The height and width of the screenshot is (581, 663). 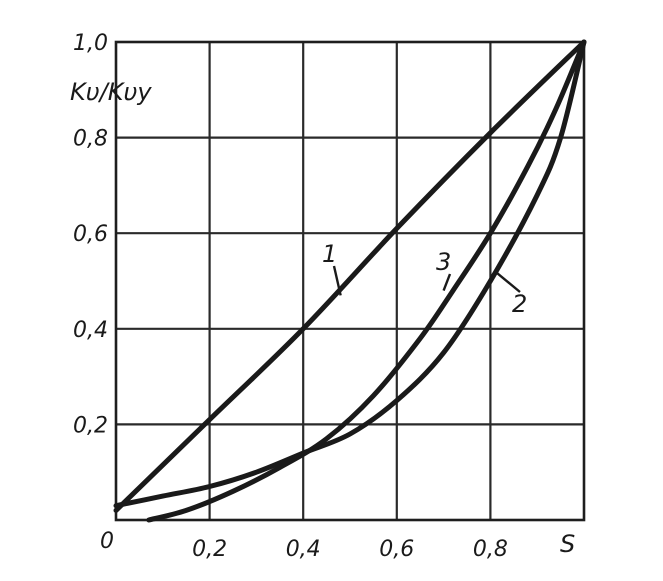 What do you see at coordinates (90, 330) in the screenshot?
I see `y-tick-label: 0,4` at bounding box center [90, 330].